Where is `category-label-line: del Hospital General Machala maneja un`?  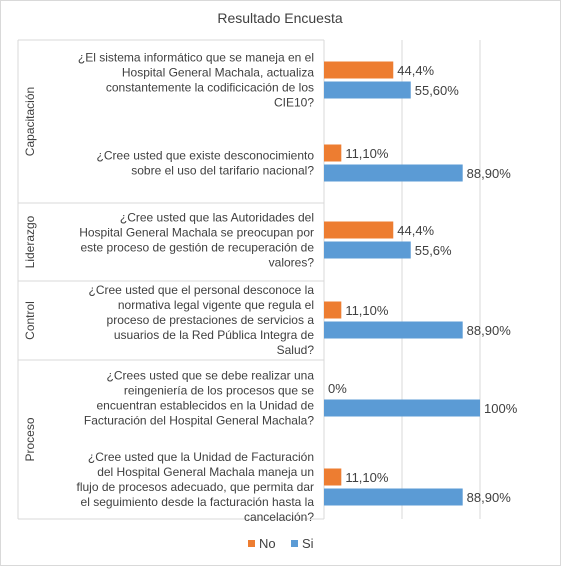 category-label-line: del Hospital General Machala maneja un is located at coordinates (205, 472).